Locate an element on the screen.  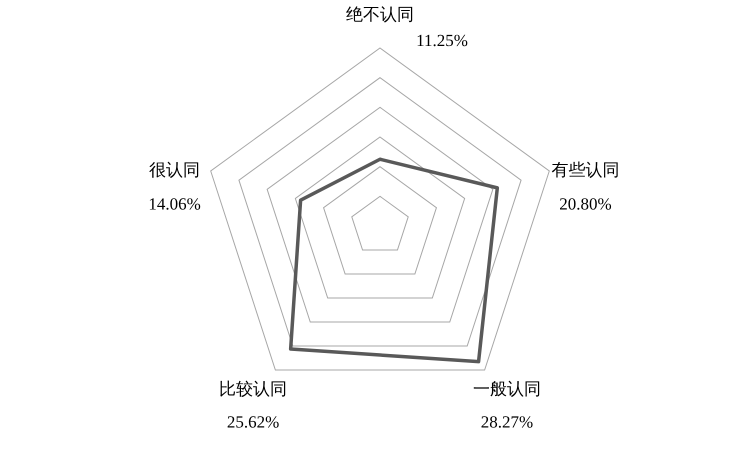
value-label: 28.27% is located at coordinates (507, 422).